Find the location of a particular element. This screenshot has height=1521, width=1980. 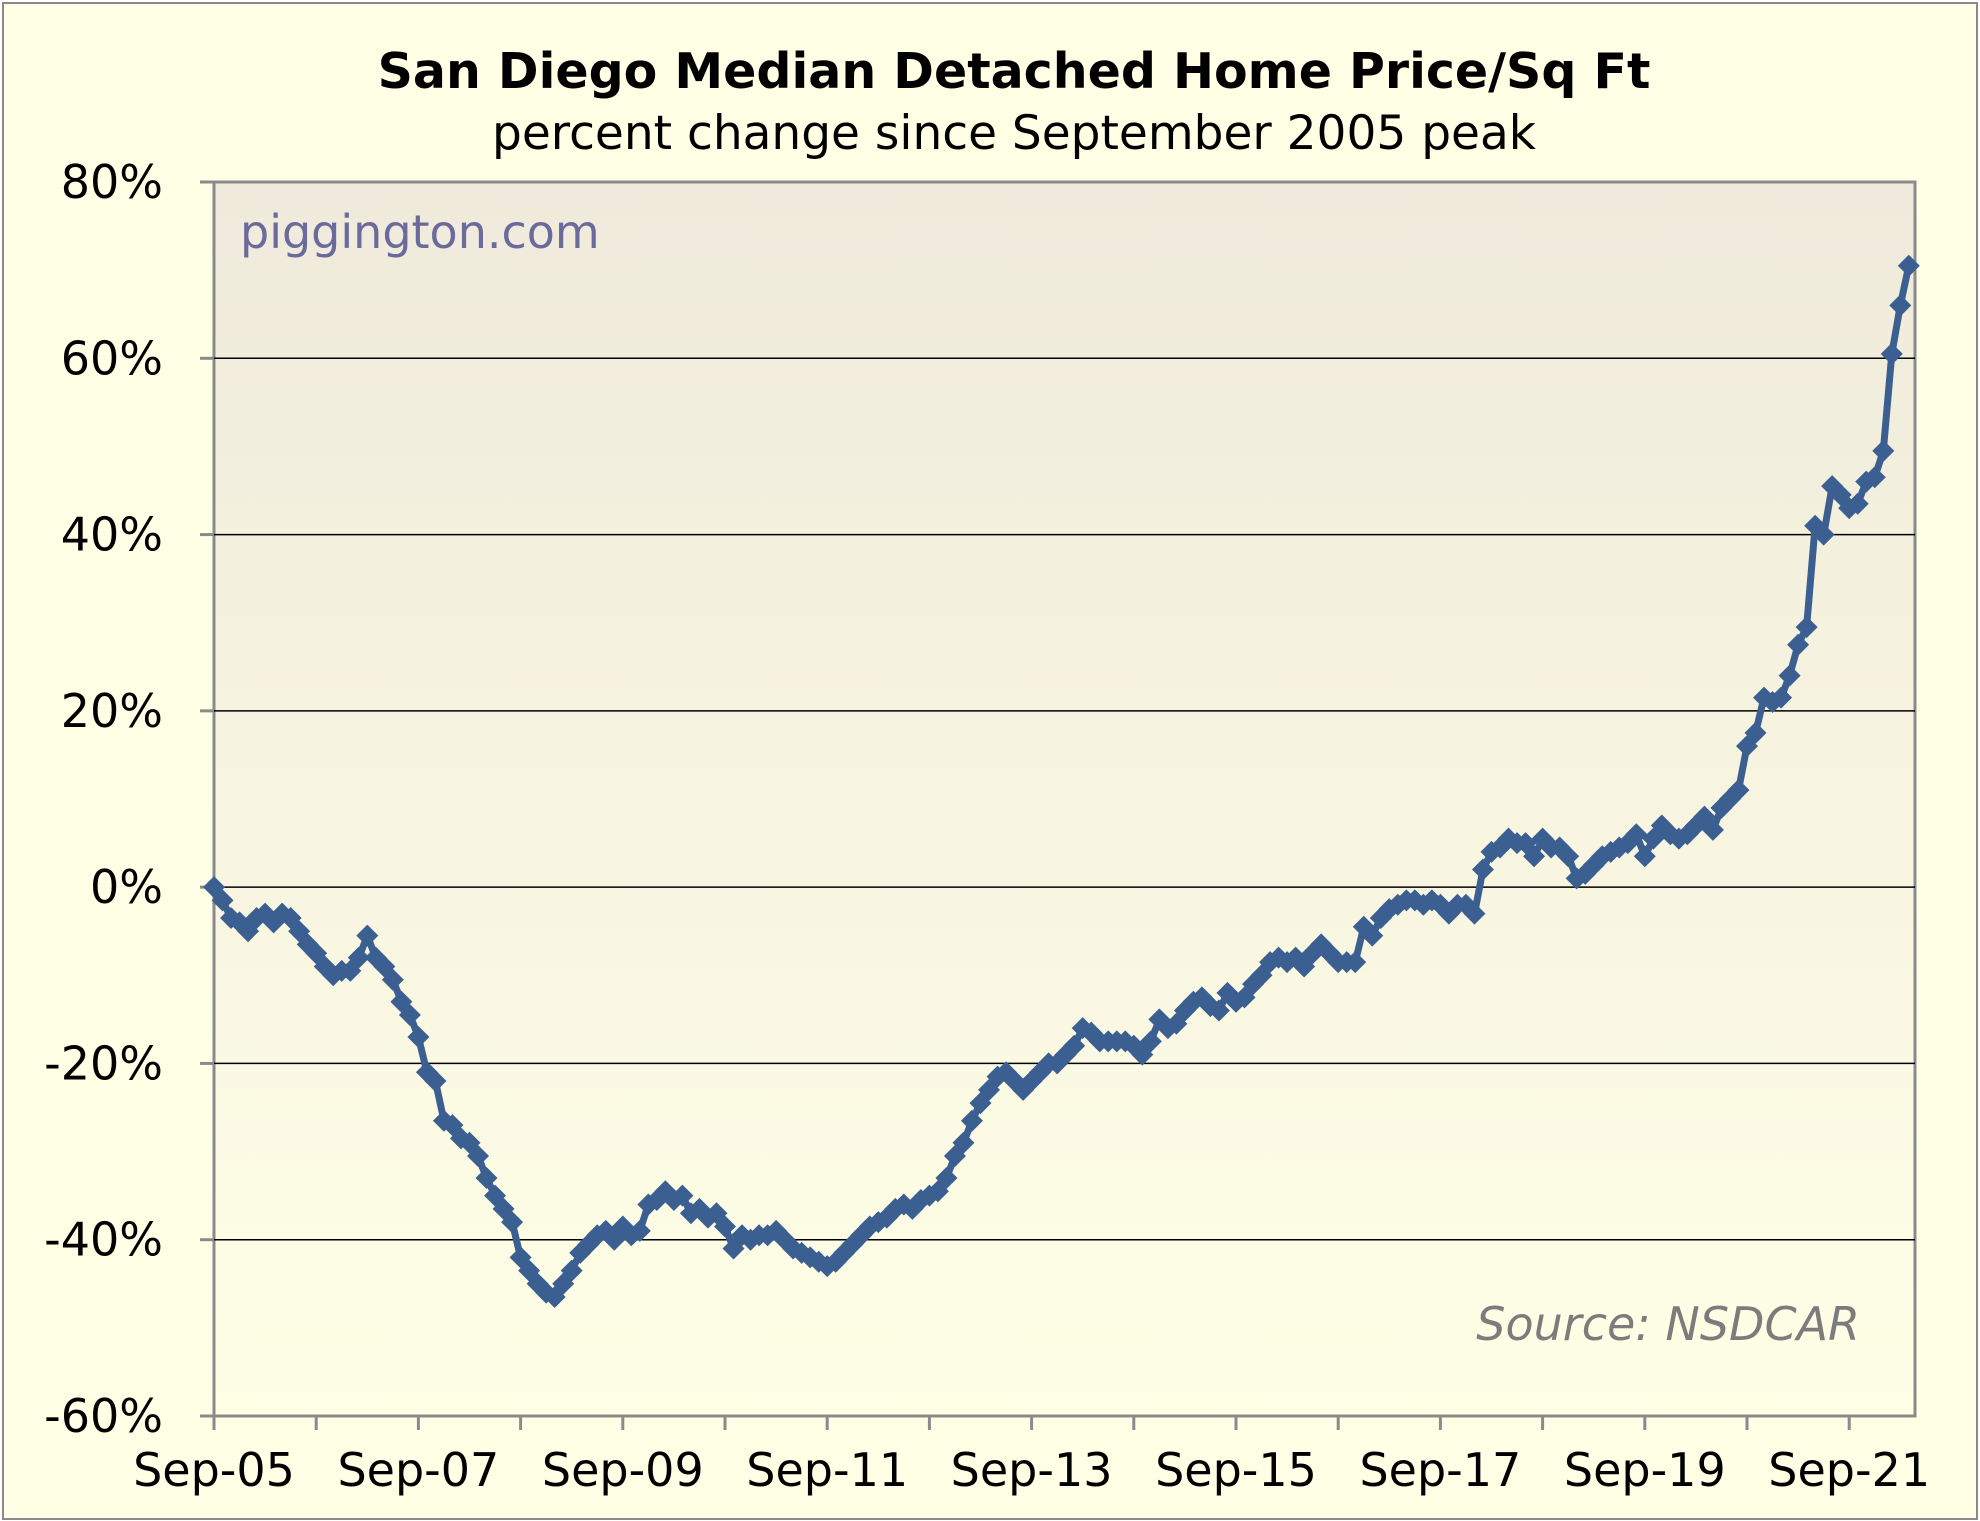

y-tick-label: 60% is located at coordinates (112, 358).